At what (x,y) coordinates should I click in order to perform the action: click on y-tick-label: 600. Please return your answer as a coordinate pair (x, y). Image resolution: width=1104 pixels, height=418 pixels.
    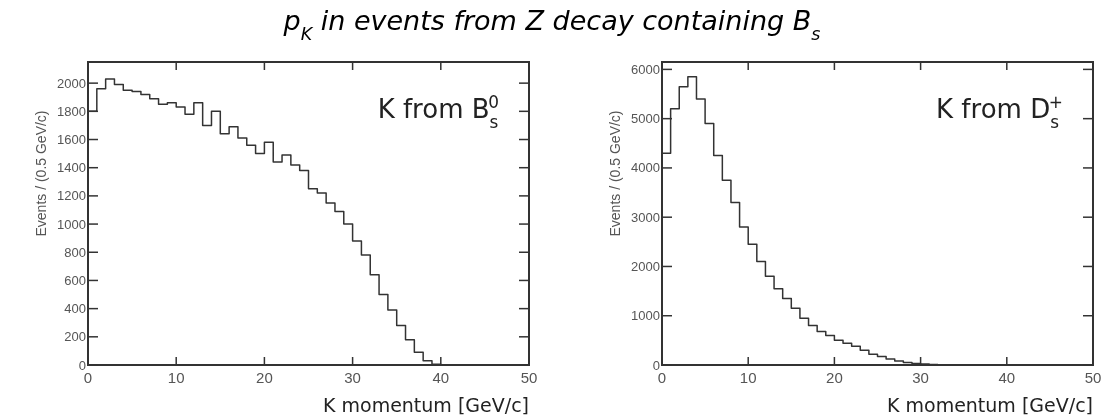
    Looking at the image, I should click on (75, 280).